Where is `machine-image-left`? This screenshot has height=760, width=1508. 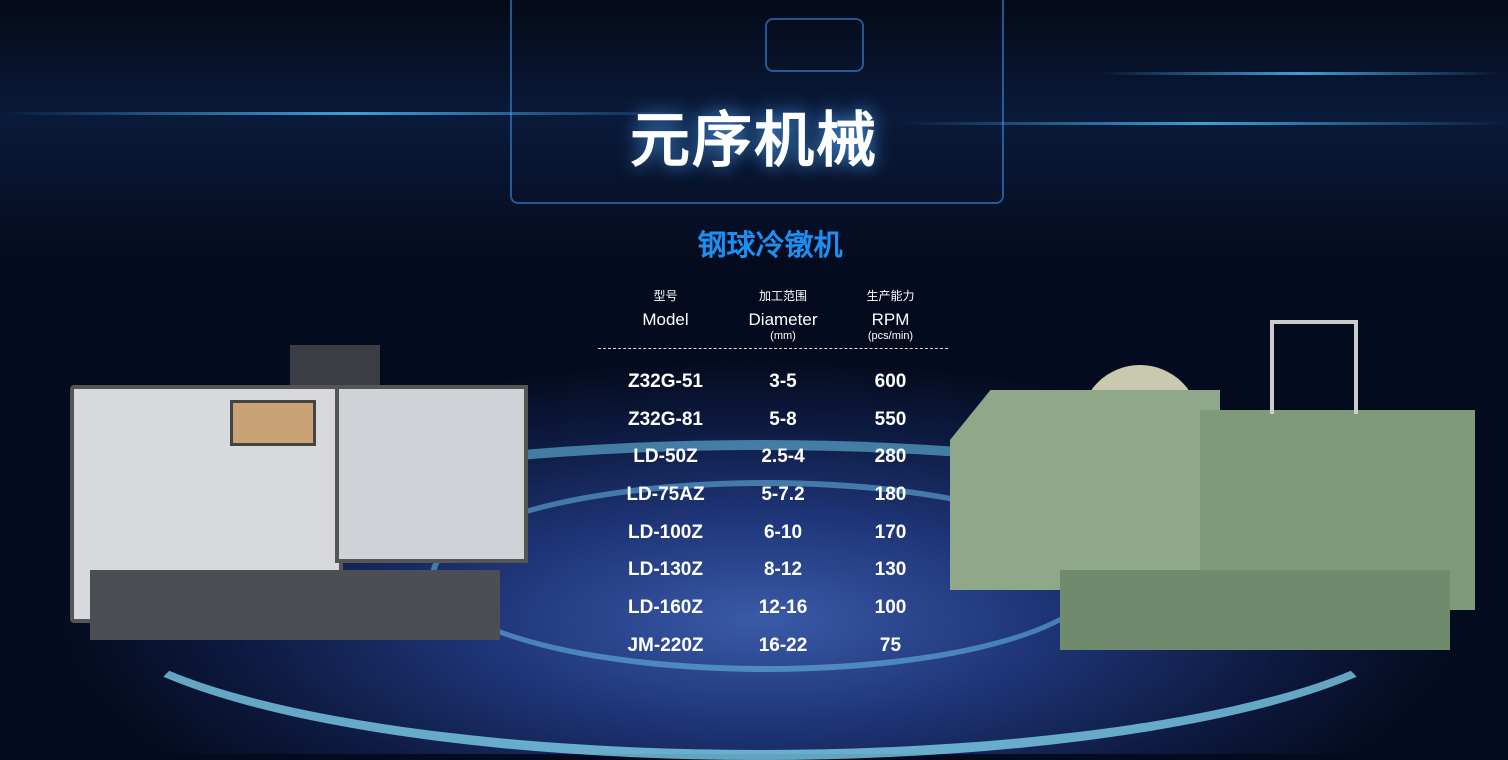
machine-image-left is located at coordinates (299, 485).